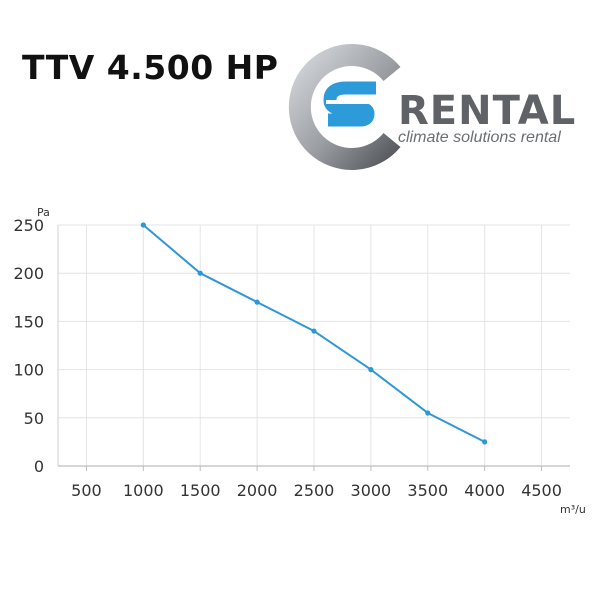 The image size is (600, 600). Describe the element at coordinates (143, 490) in the screenshot. I see `x-tick-label: 1000` at that location.